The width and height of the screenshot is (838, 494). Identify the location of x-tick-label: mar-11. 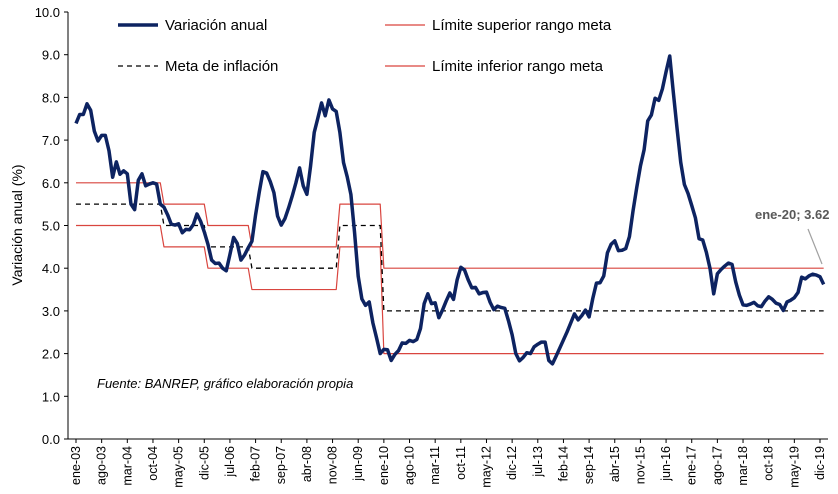
(435, 465).